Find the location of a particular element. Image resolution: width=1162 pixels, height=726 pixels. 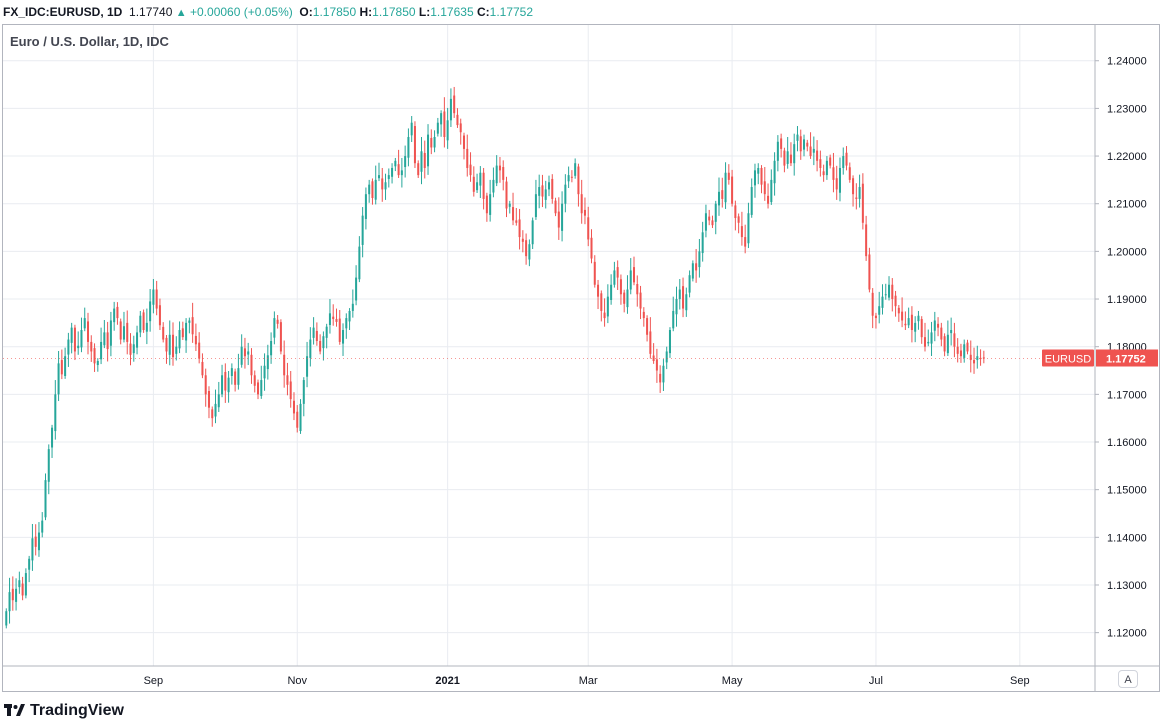

up-triangle-icon: ▲ is located at coordinates (181, 13).